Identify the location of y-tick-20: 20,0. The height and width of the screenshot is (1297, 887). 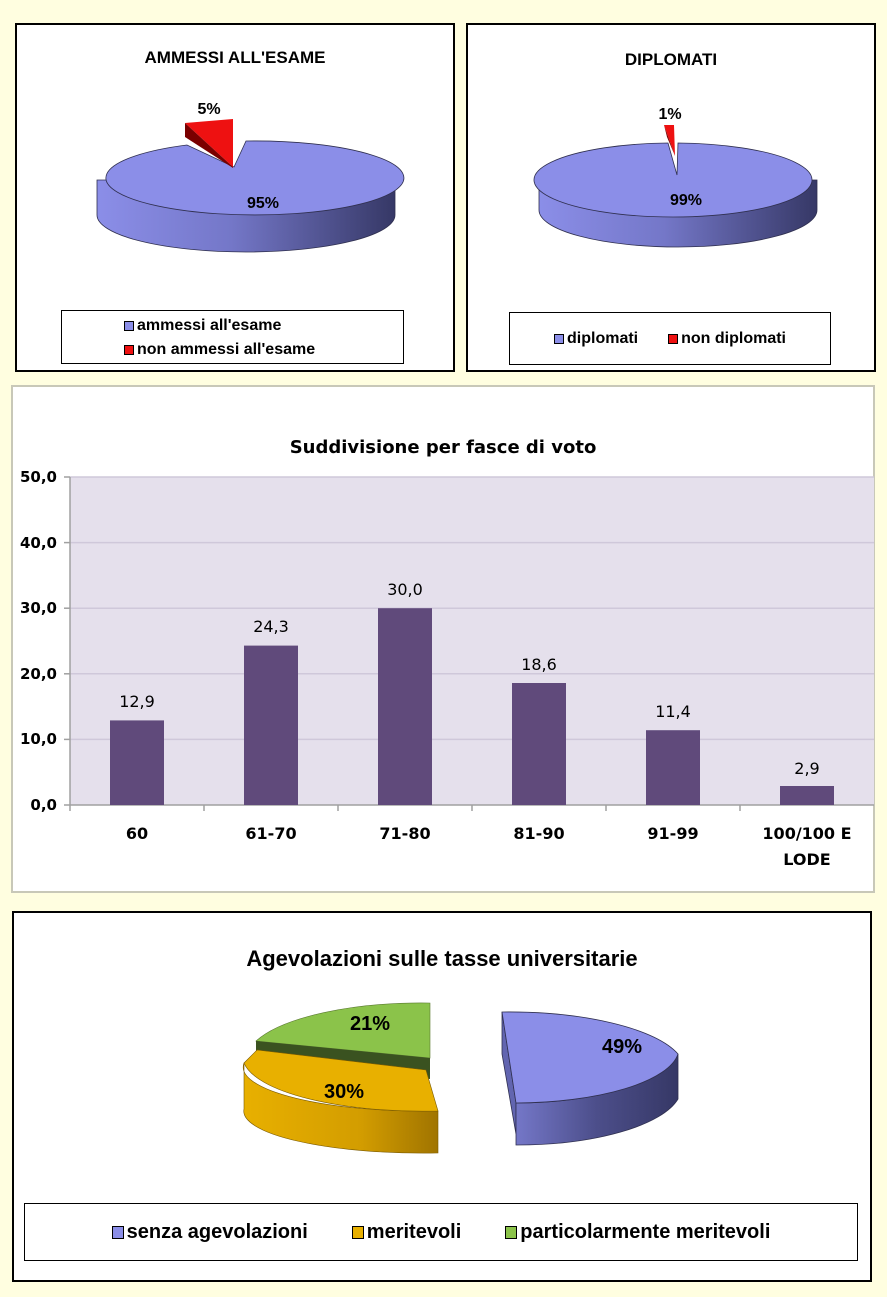
(38, 674).